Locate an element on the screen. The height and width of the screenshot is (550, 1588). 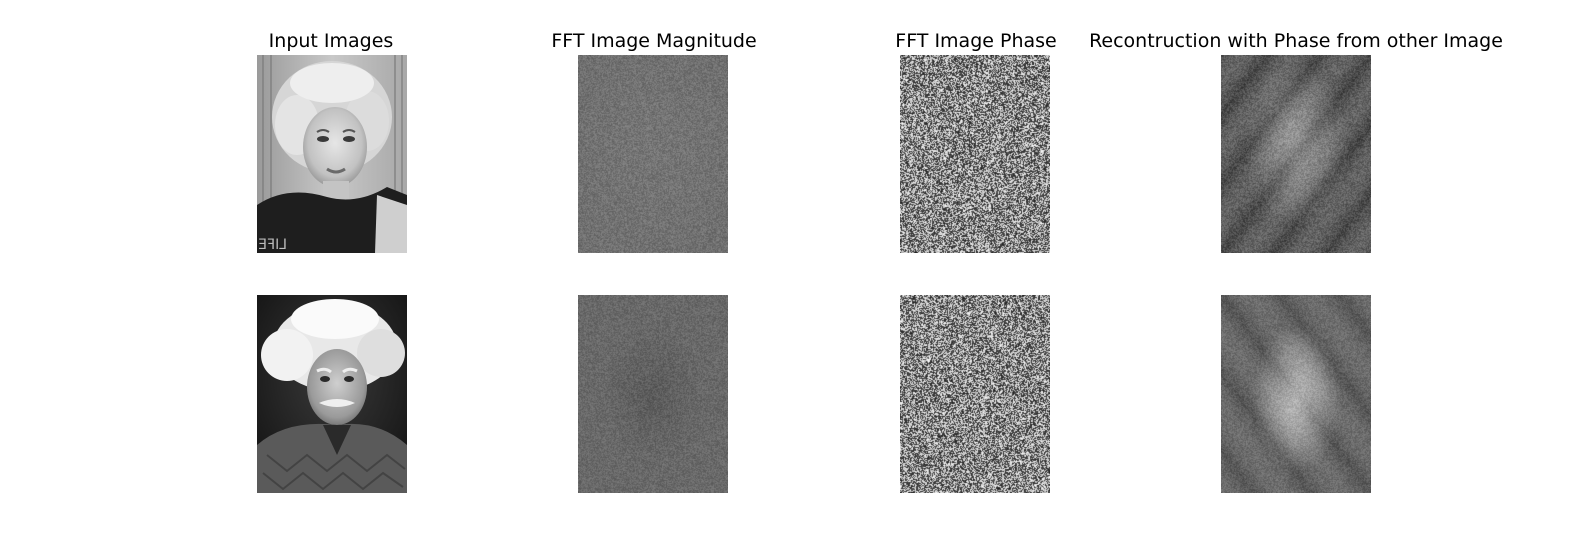
fft-magnitude-row1 is located at coordinates (653, 154).